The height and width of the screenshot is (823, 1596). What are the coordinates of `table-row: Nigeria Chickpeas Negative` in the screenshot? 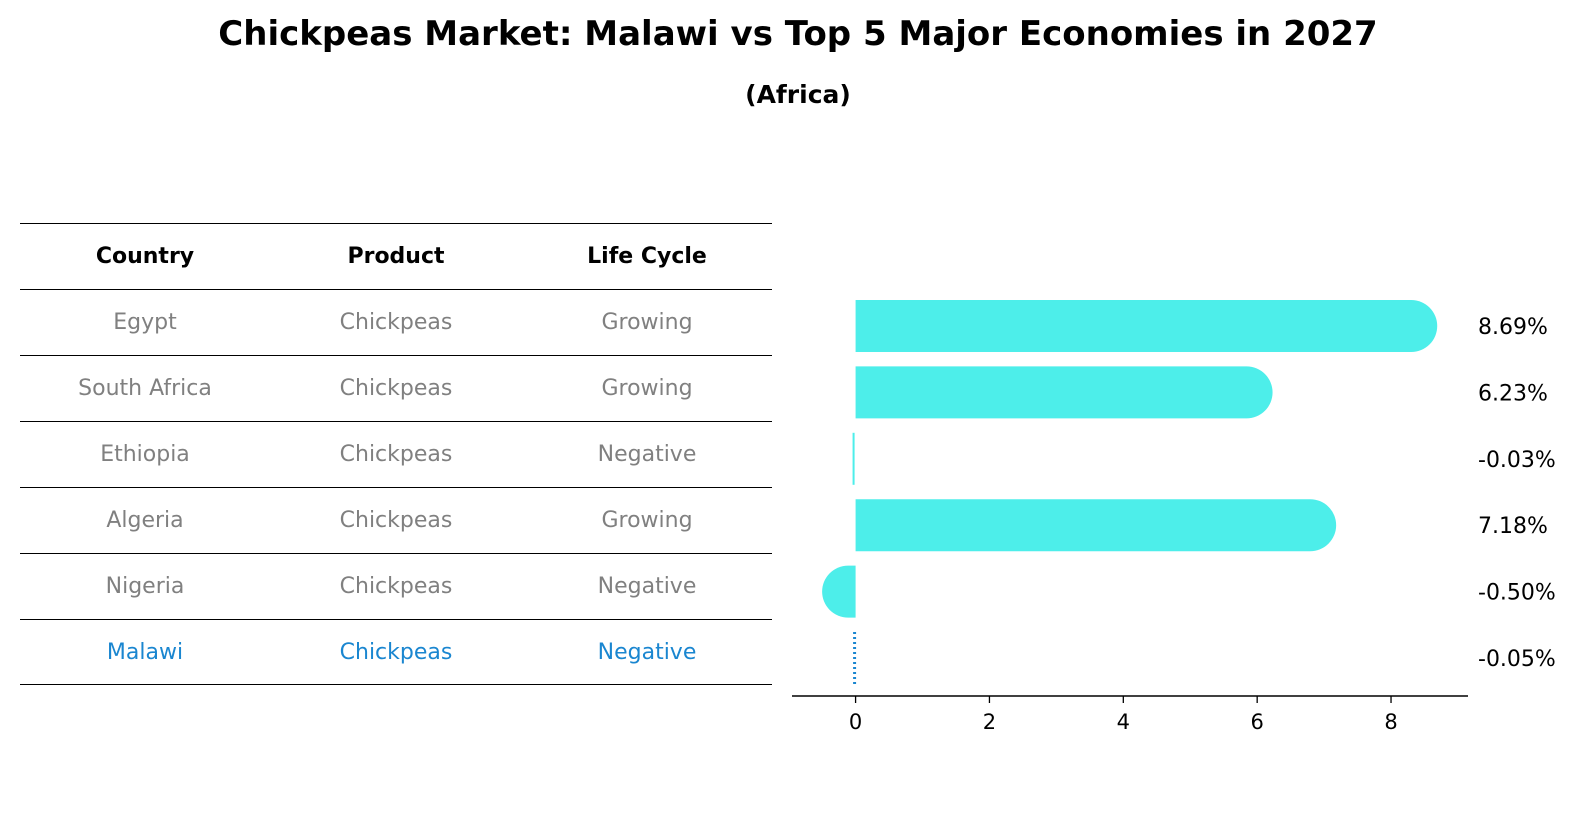 It's located at (396, 586).